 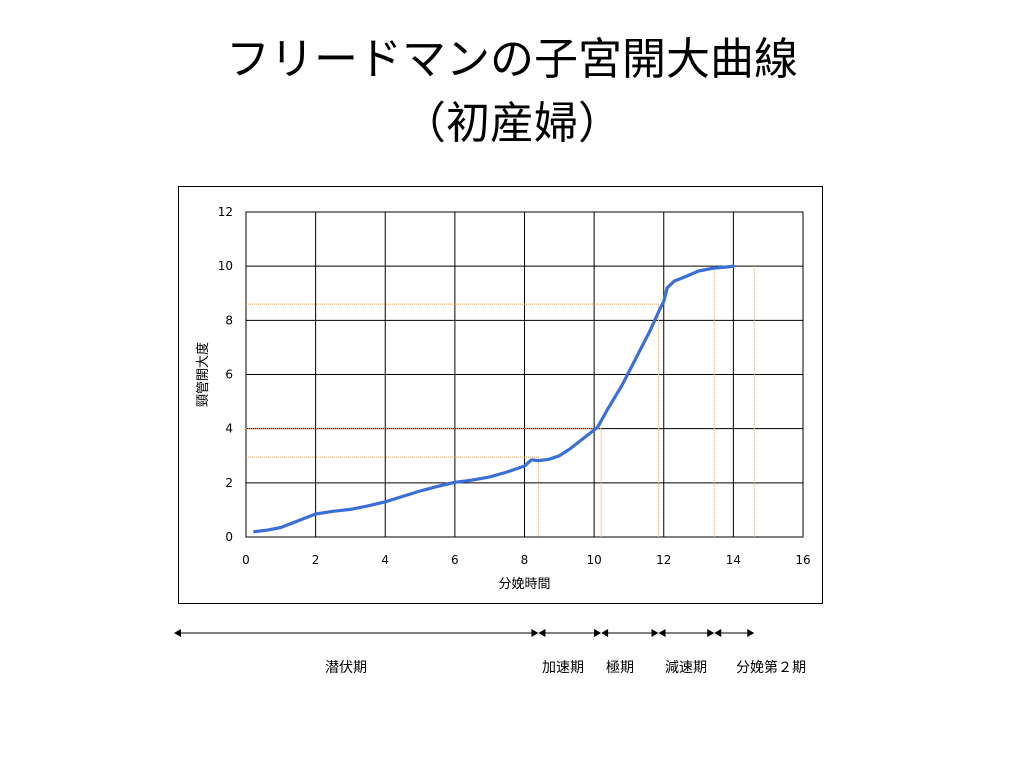 What do you see at coordinates (229, 320) in the screenshot?
I see `y-tick-label: 8` at bounding box center [229, 320].